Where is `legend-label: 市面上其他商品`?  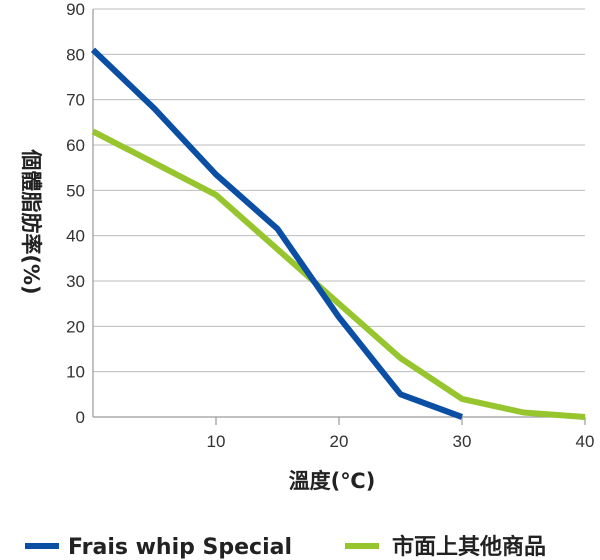 legend-label: 市面上其他商品 is located at coordinates (469, 547).